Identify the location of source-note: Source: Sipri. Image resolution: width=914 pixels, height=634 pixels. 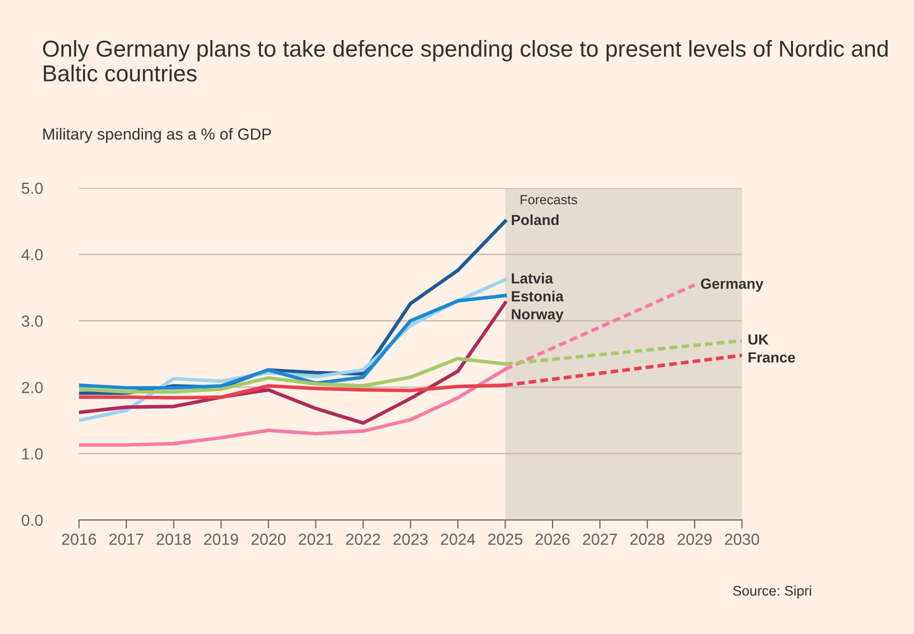
(772, 592).